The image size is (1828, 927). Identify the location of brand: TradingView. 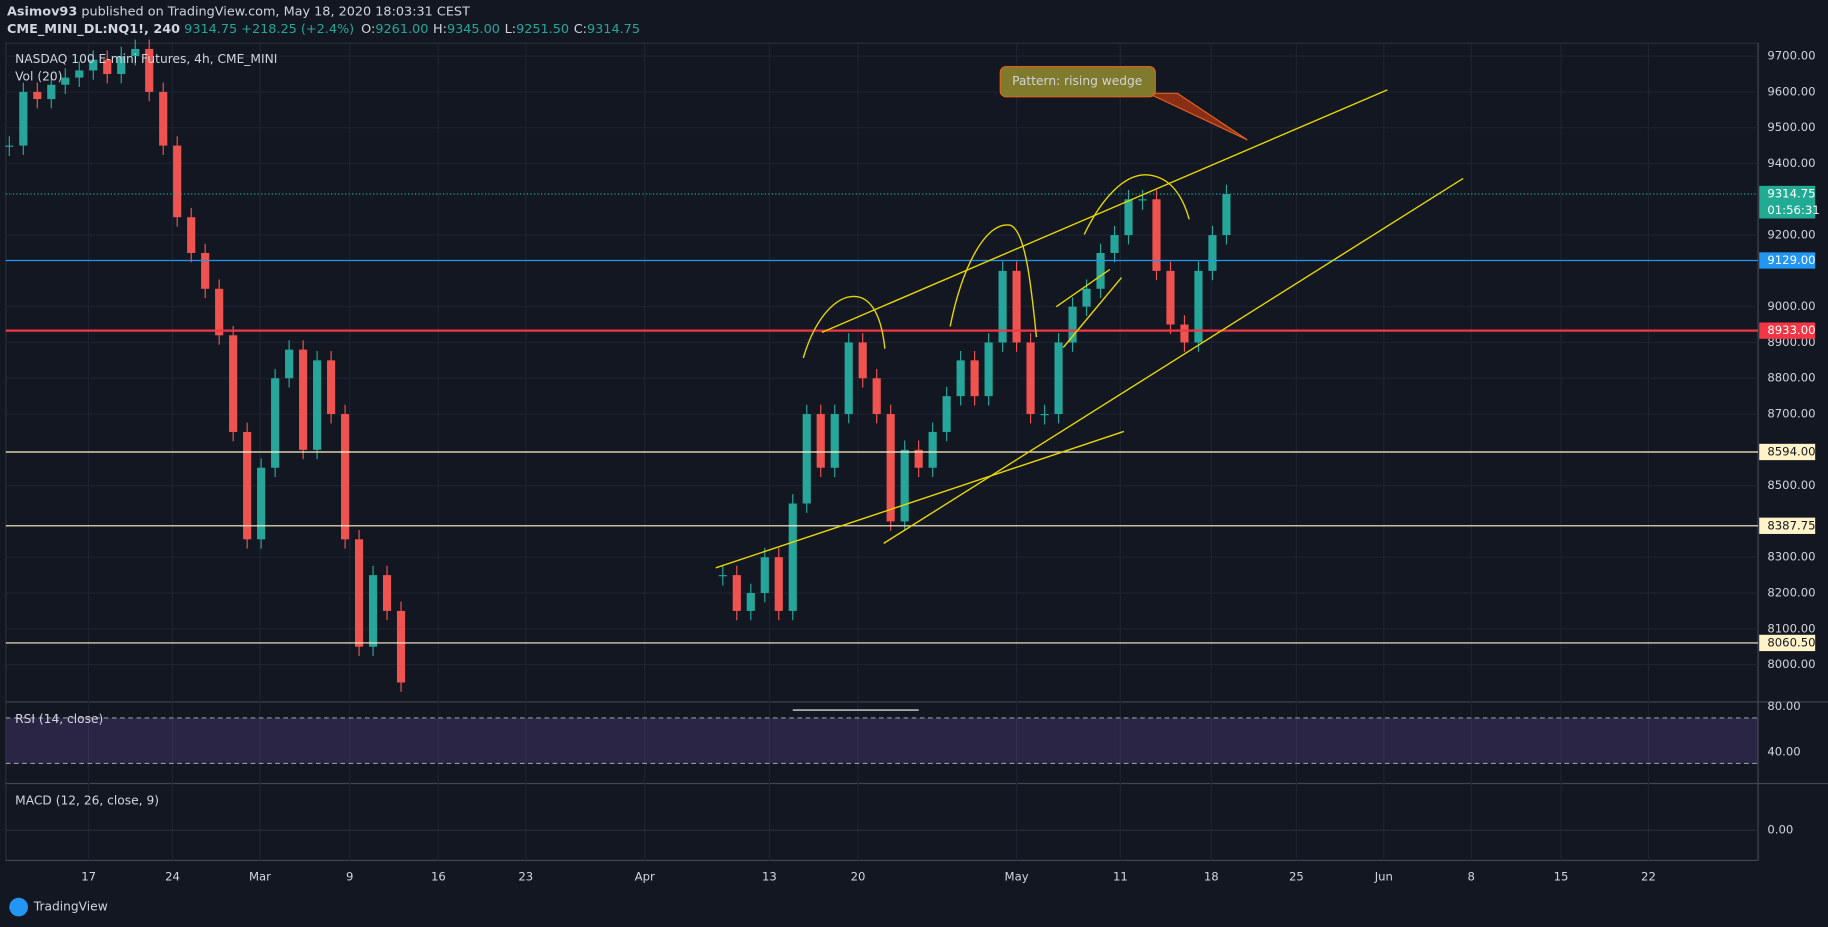
(58, 907).